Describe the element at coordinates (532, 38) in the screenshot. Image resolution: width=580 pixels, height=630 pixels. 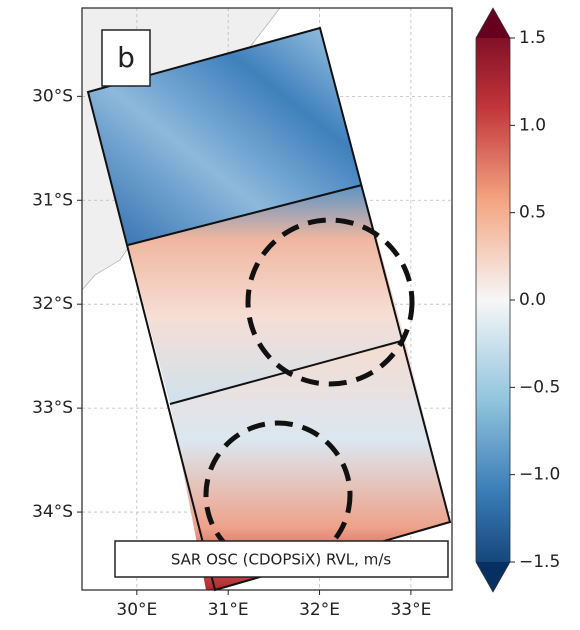
I see `colorbar-tick-label: 1.5` at that location.